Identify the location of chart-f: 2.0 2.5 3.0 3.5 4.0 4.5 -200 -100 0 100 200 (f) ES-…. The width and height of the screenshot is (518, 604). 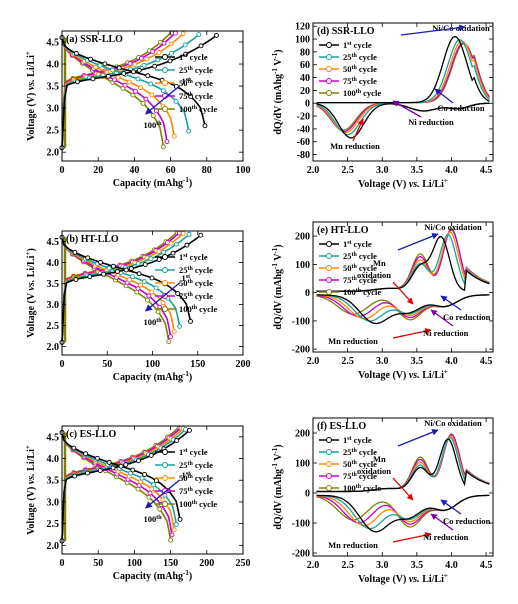
(382, 501).